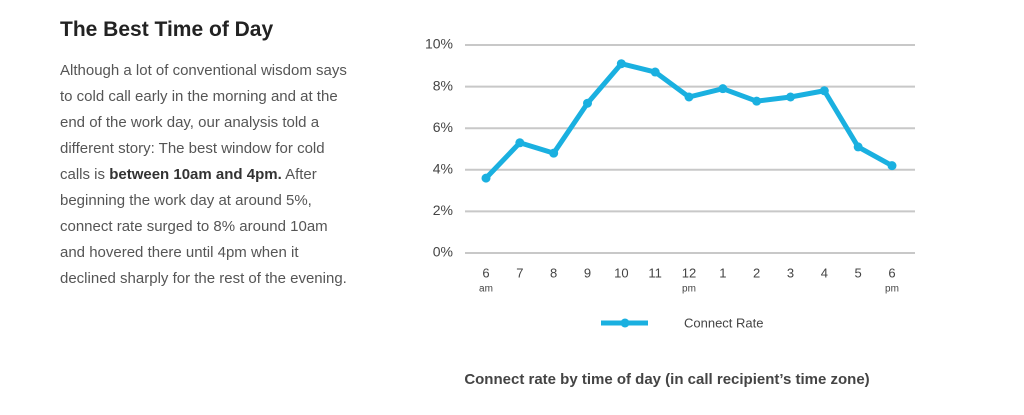 The width and height of the screenshot is (1024, 415). I want to click on x-tick-label: 7, so click(519, 272).